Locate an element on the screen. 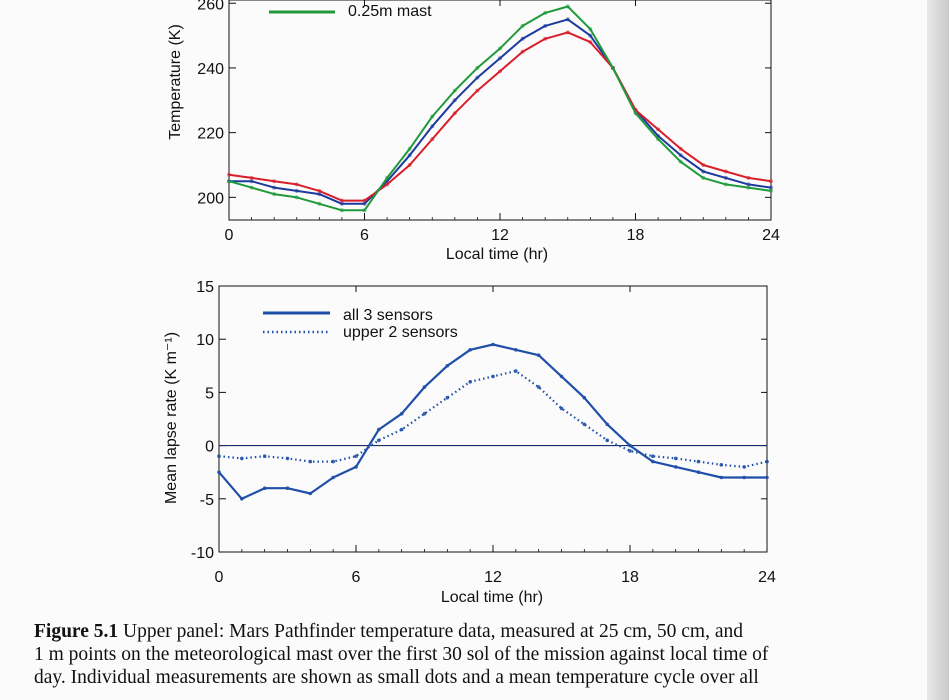  upper-point-0.25m-mast-8 is located at coordinates (409, 148).